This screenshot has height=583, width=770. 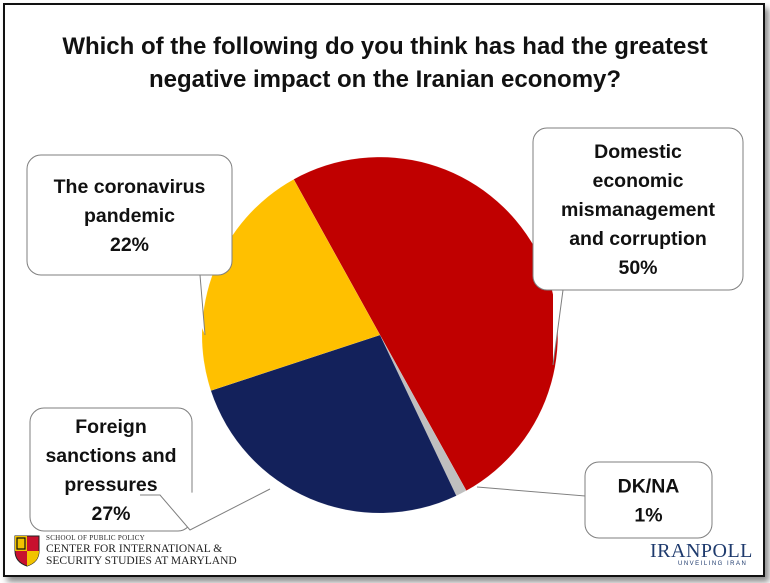 What do you see at coordinates (134, 549) in the screenshot?
I see `cissm-line-1: CENTER FOR INTERNATIONAL &` at bounding box center [134, 549].